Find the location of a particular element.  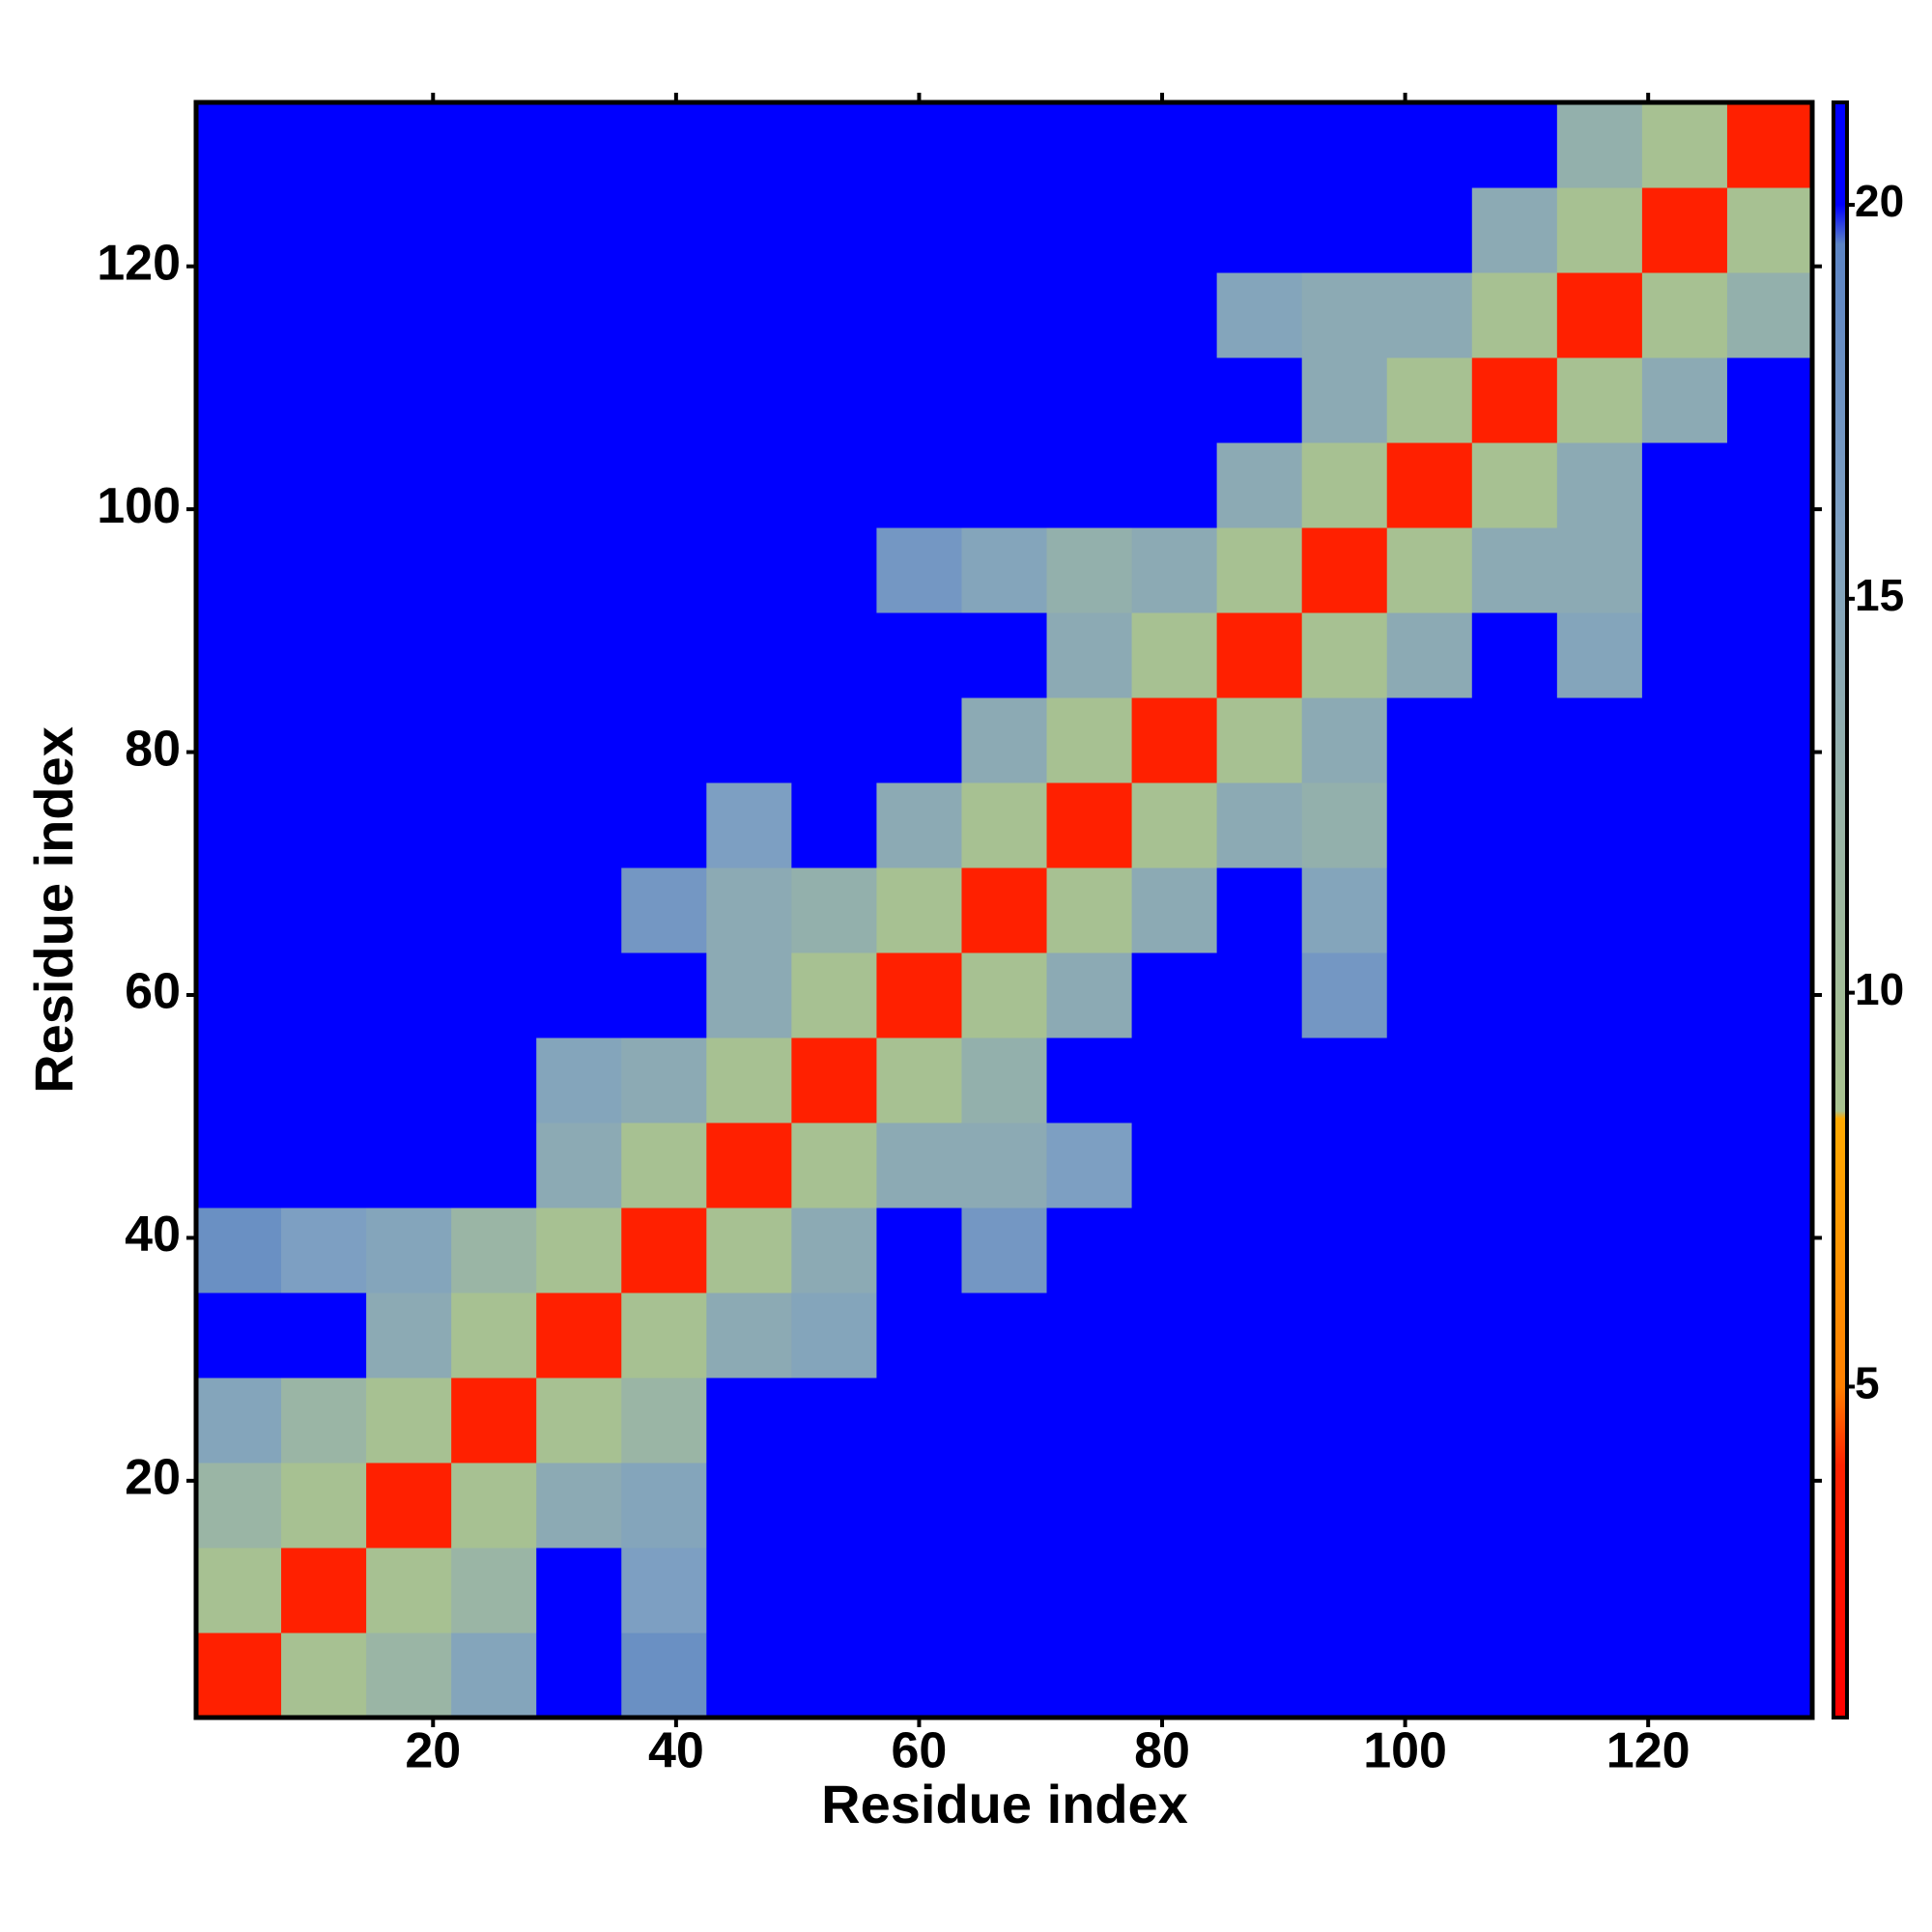

y-axis-label: Residue index is located at coordinates (53, 910).